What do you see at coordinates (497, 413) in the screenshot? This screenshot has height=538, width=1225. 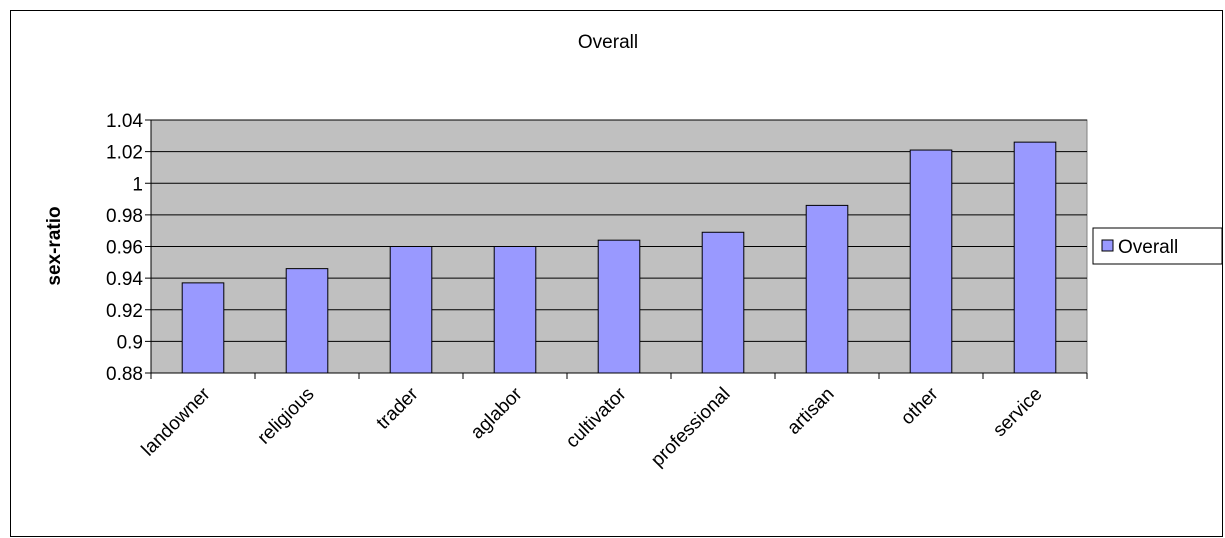 I see `x-tick-label: aglabor` at bounding box center [497, 413].